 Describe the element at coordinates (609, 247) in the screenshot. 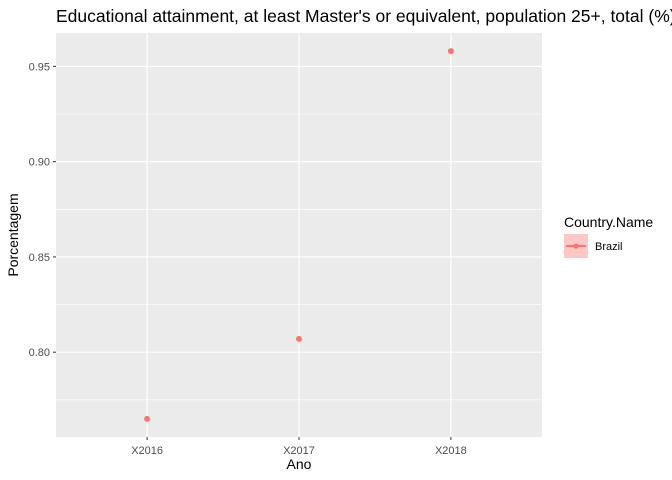

I see `legend-label-brazil: Brazil` at that location.